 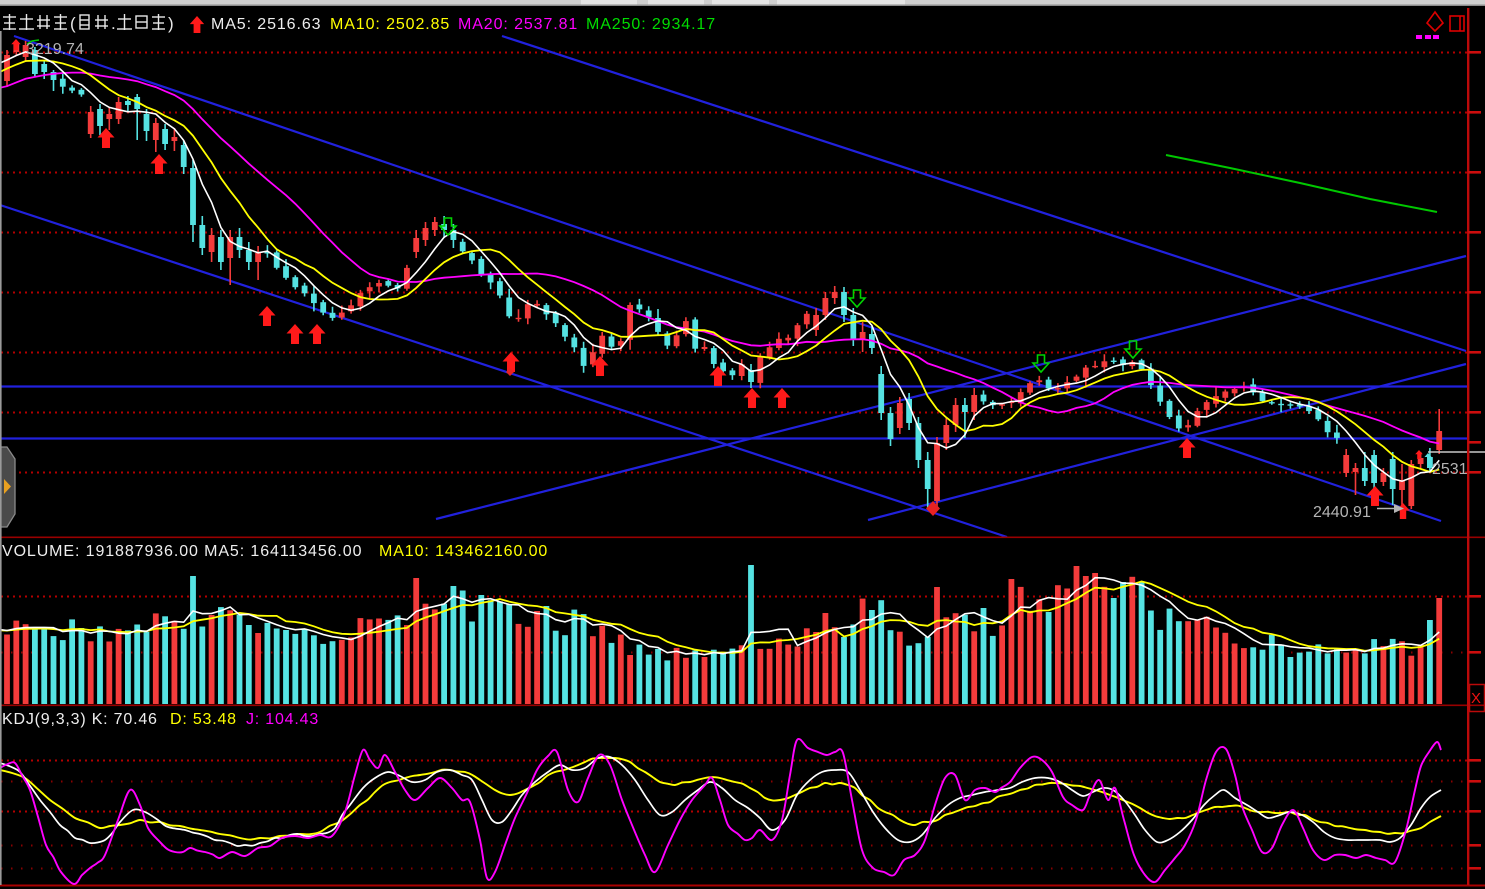 I want to click on svg-text: X, so click(x=1476, y=698).